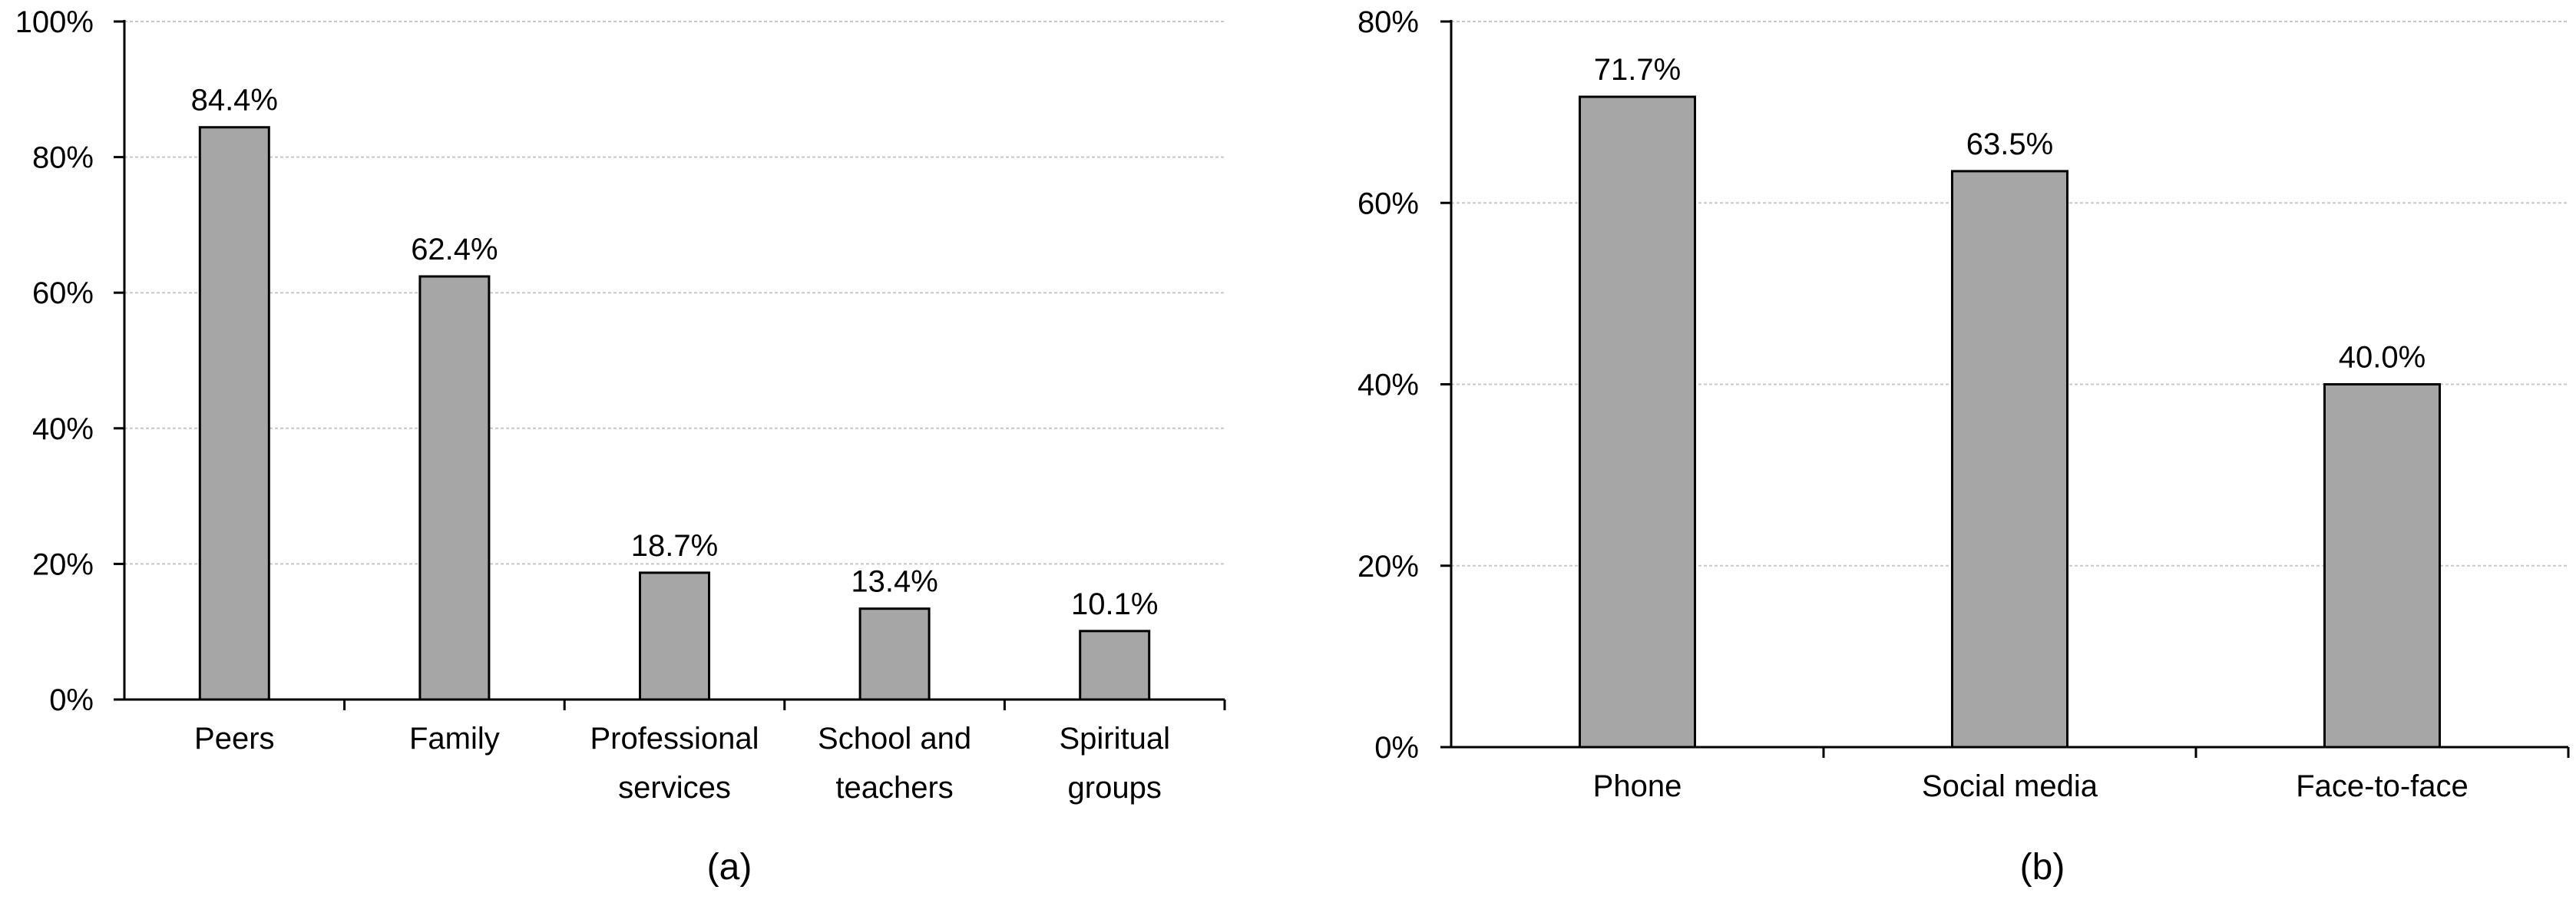  What do you see at coordinates (1637, 786) in the screenshot?
I see `x-category-label: Phone` at bounding box center [1637, 786].